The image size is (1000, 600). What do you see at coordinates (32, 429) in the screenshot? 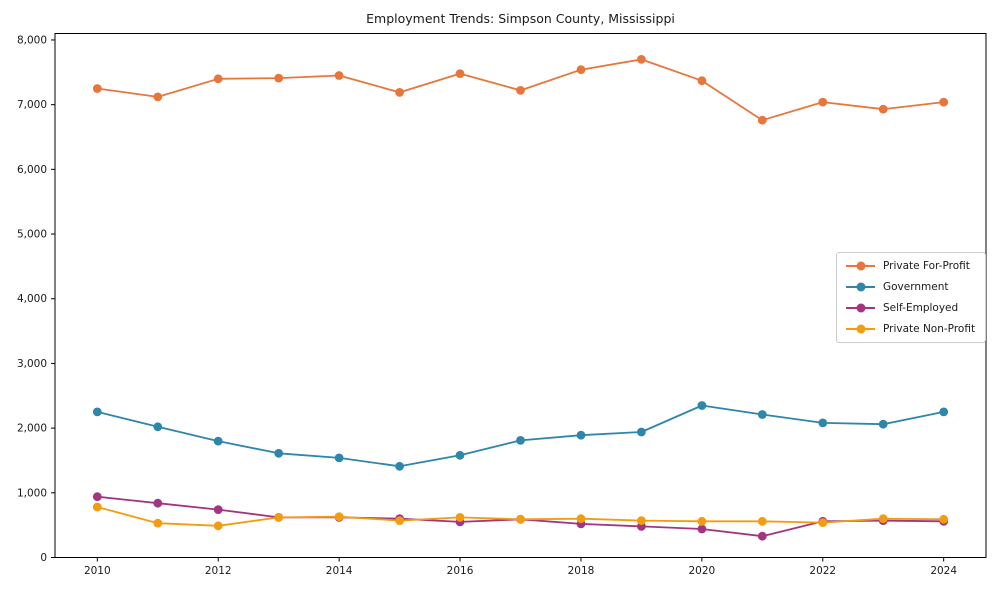
I see `y-tick-label: 2,000` at bounding box center [32, 429].